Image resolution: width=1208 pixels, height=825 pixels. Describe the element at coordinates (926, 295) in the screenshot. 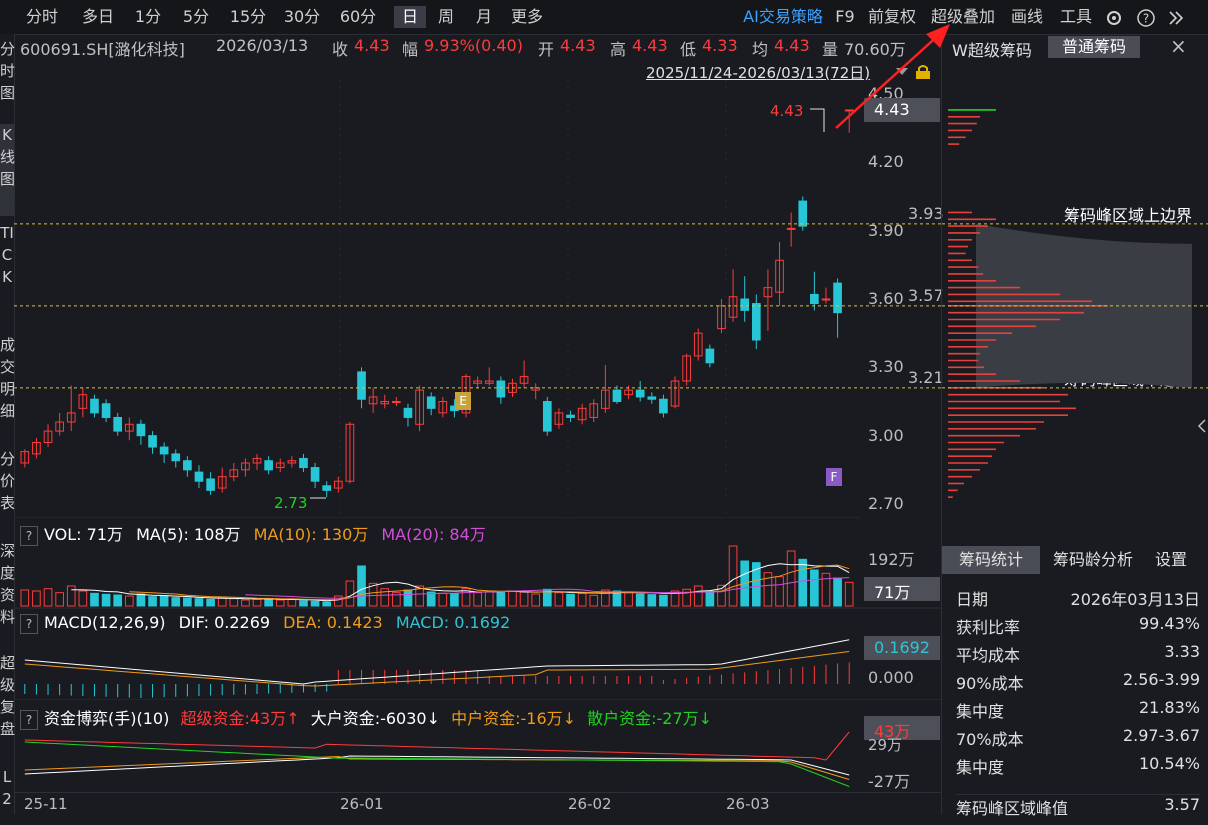

I see `chip-line-value: 3.57` at that location.